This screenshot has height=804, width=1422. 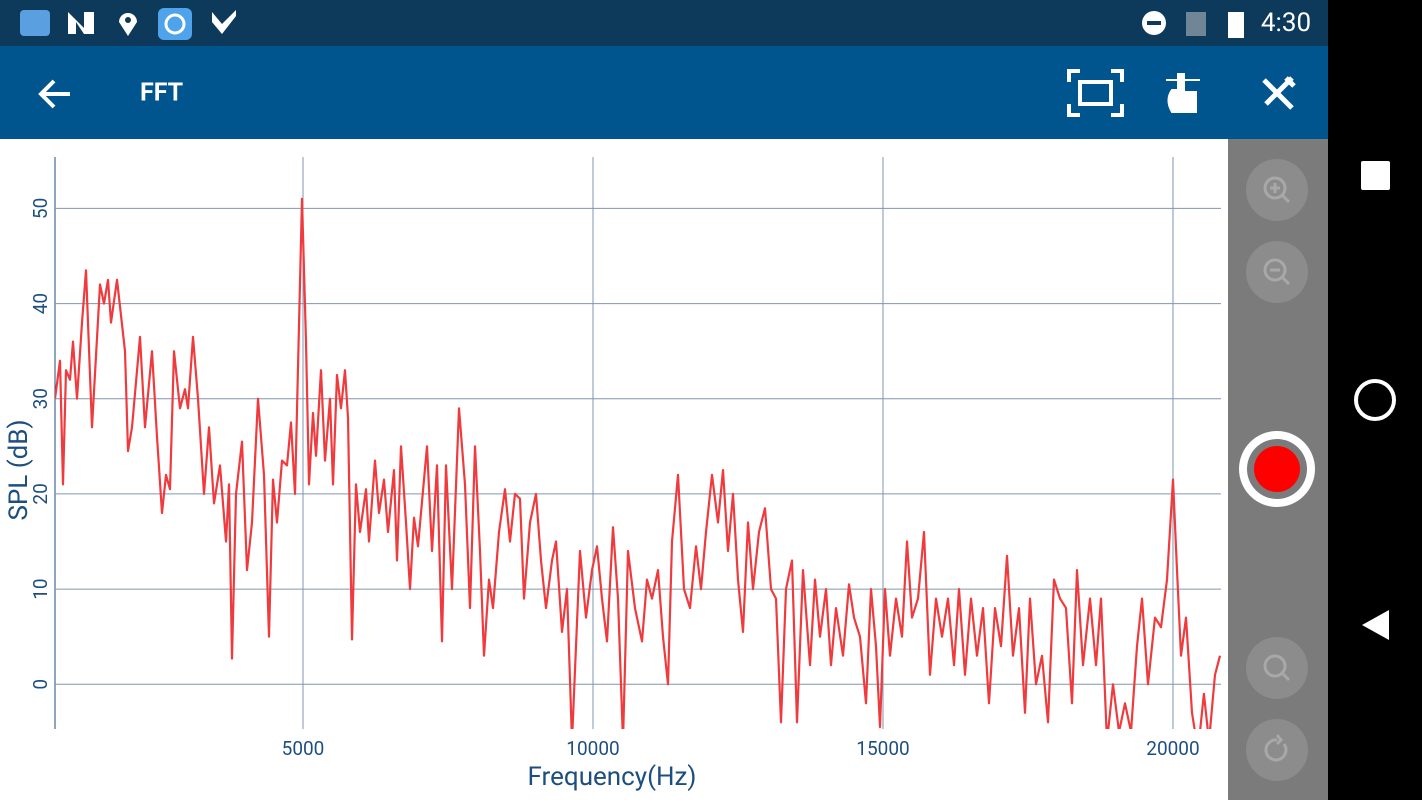 What do you see at coordinates (19, 469) in the screenshot?
I see `y-axis-title: SPL (dB)` at bounding box center [19, 469].